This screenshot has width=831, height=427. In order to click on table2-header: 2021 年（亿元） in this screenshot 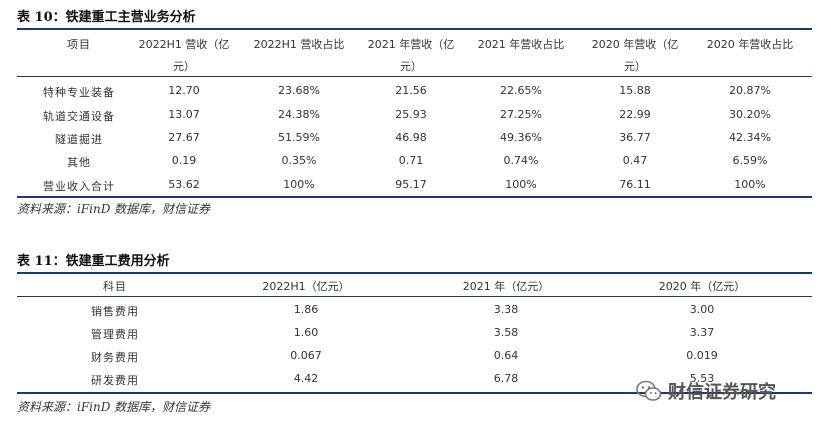, I will do `click(506, 286)`.